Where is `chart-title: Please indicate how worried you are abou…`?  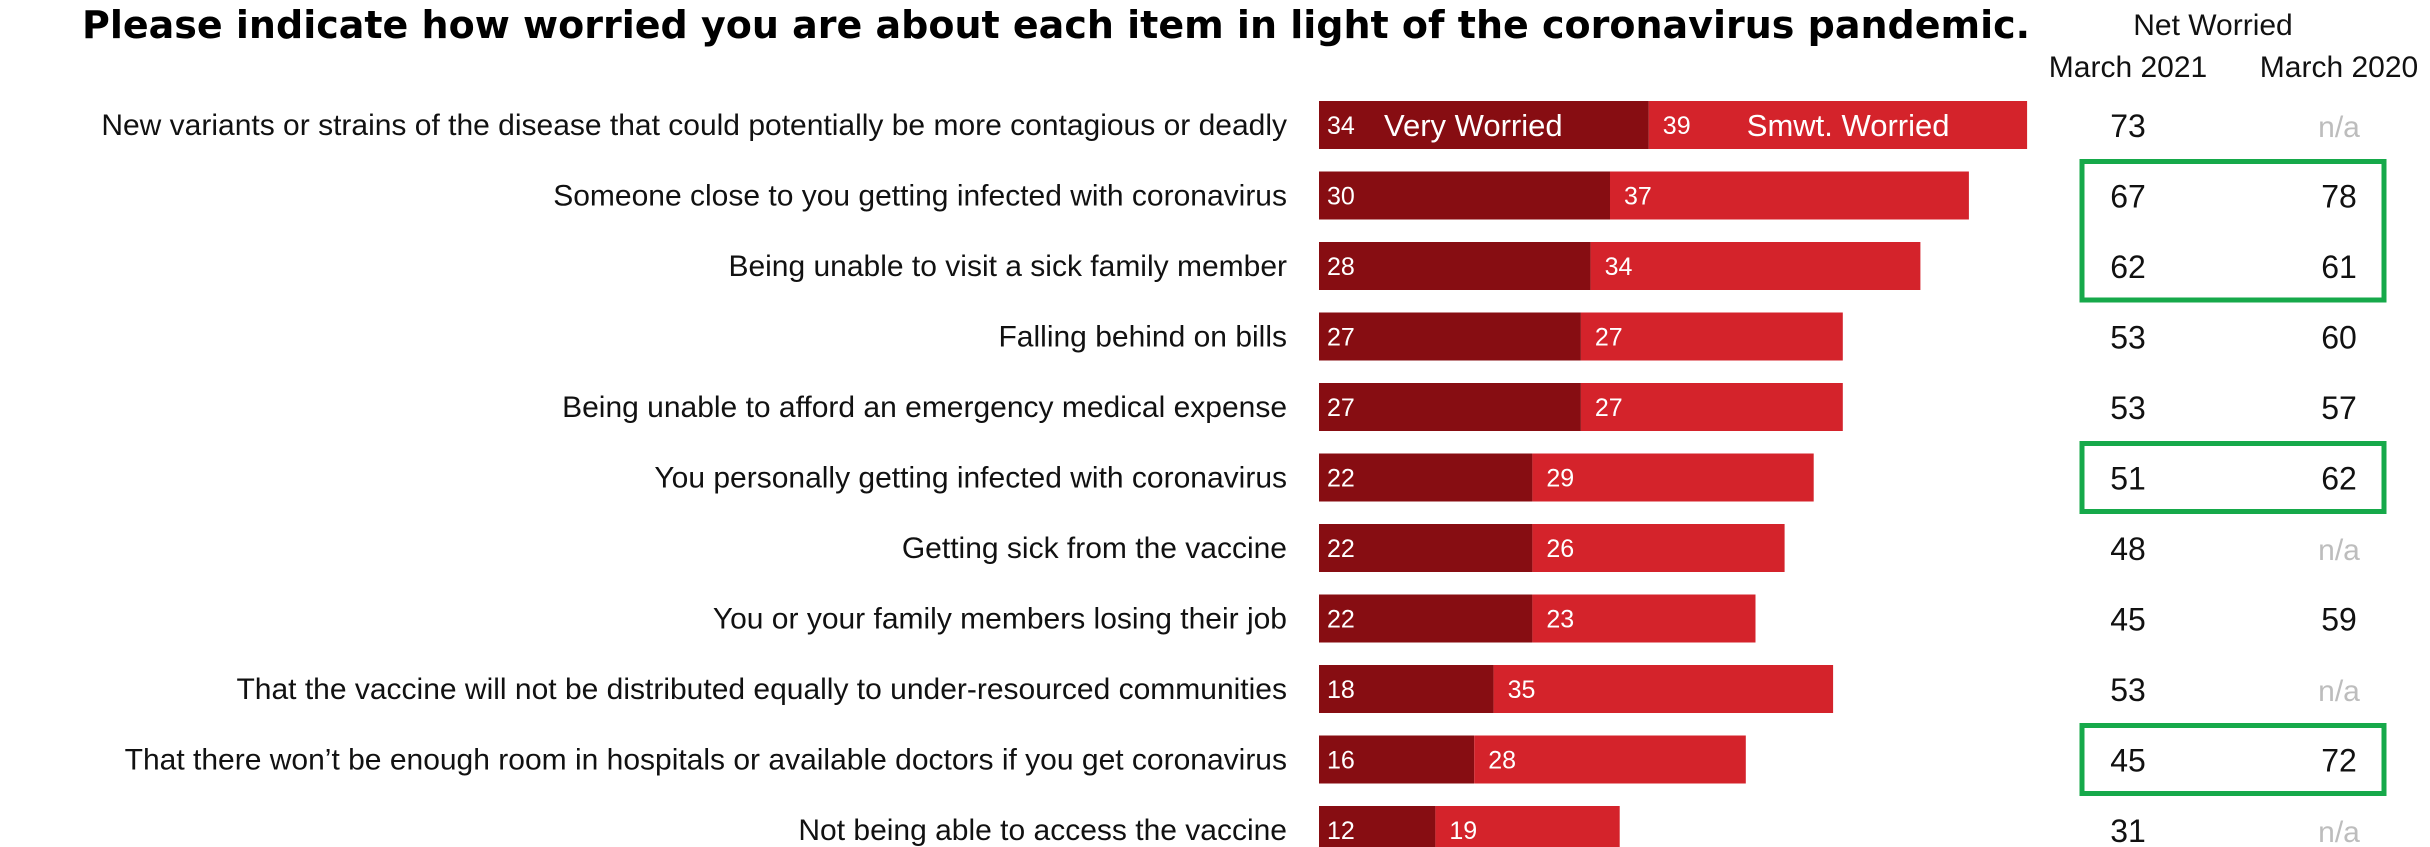
chart-title: Please indicate how worried you are abou… is located at coordinates (1056, 25).